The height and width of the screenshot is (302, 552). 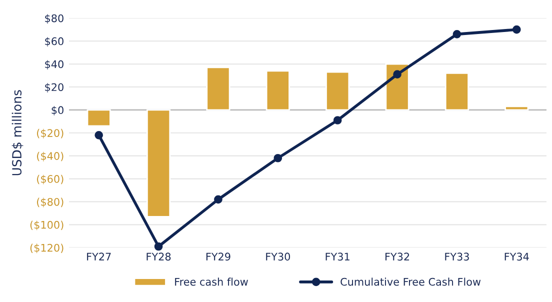 What do you see at coordinates (158, 256) in the screenshot?
I see `x-tick-label: FY28` at bounding box center [158, 256].